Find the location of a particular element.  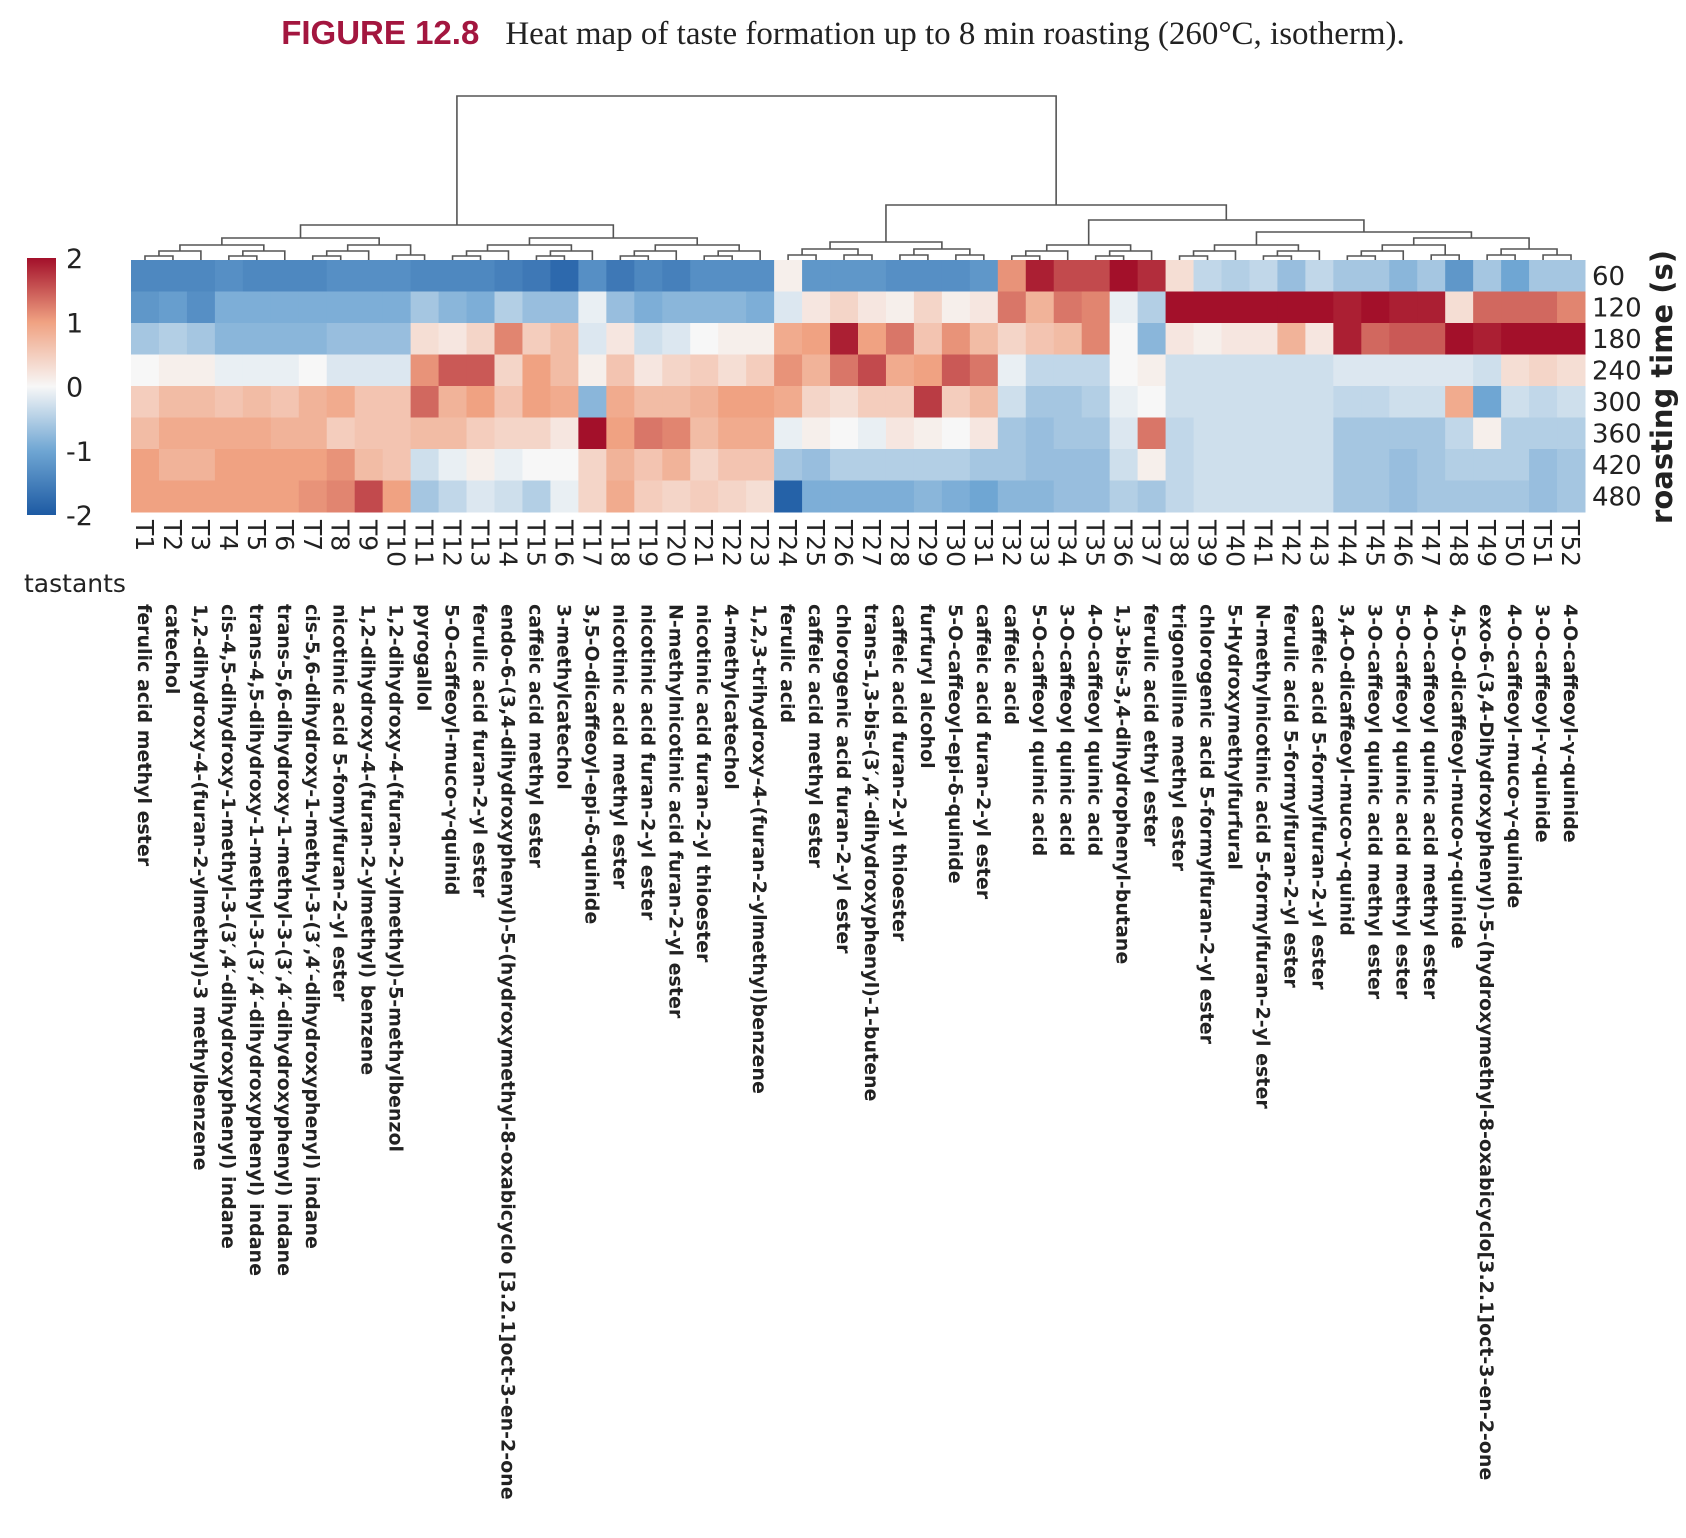

y-axis-title: roasting time (s) is located at coordinates (1662, 387).